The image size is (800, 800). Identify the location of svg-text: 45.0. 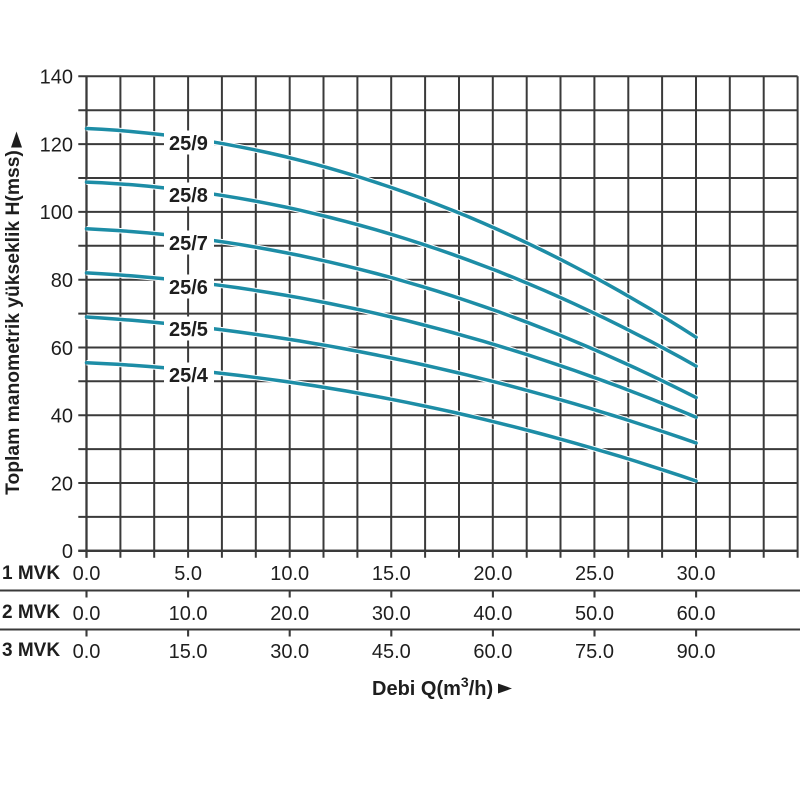
(391, 652).